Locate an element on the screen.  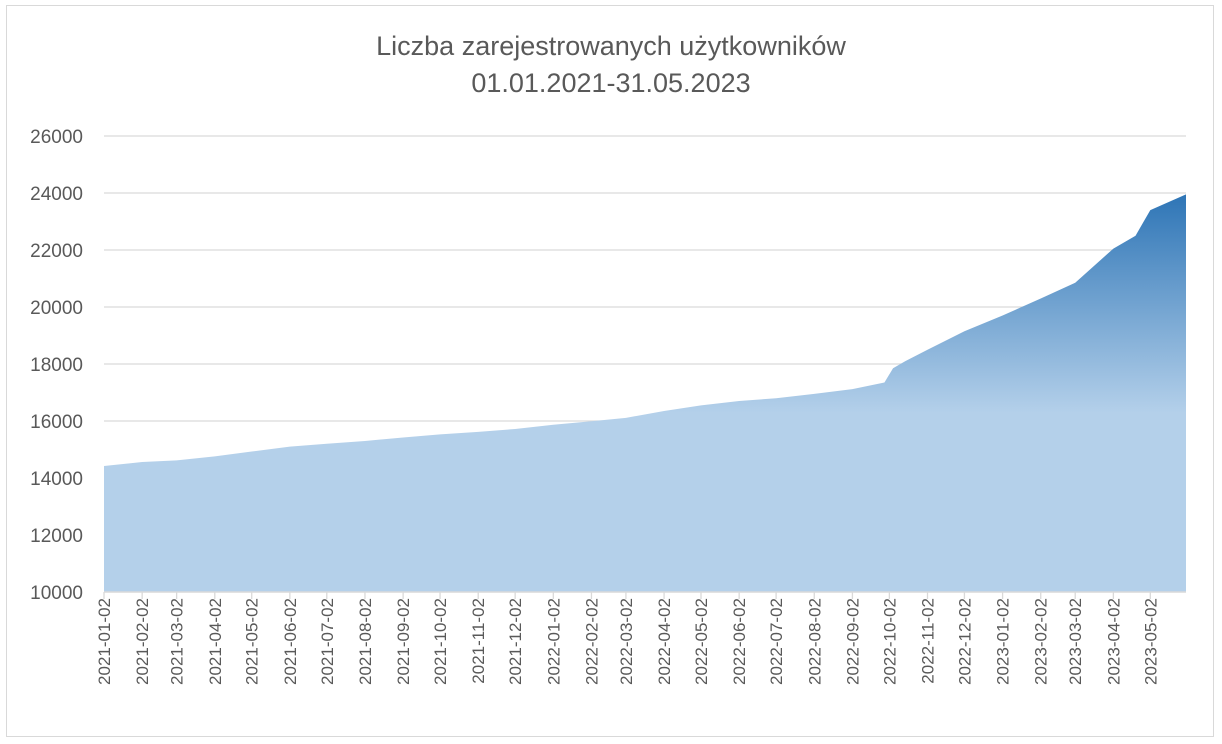
x-tick-label: 2021-07-02 is located at coordinates (327, 641).